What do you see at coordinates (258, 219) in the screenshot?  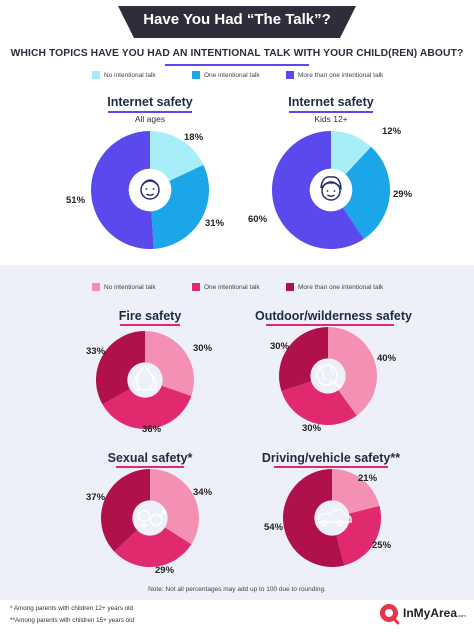 I see `pct-label-more: 60%` at bounding box center [258, 219].